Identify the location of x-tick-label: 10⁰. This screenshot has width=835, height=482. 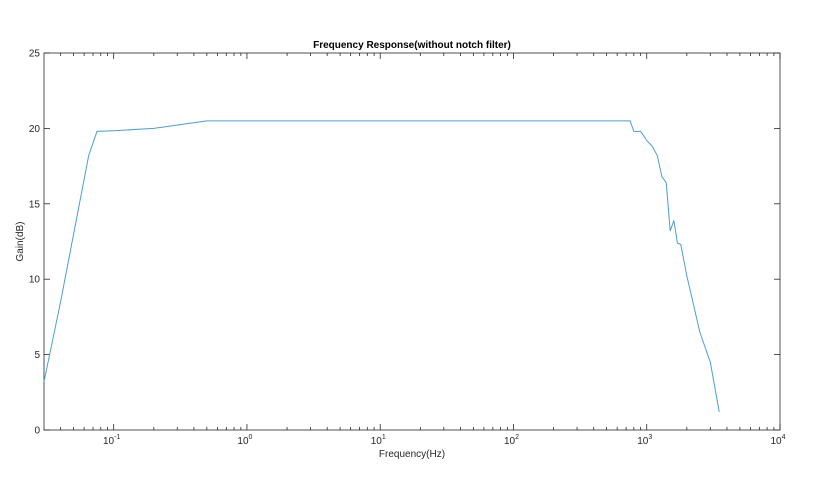
(244, 440).